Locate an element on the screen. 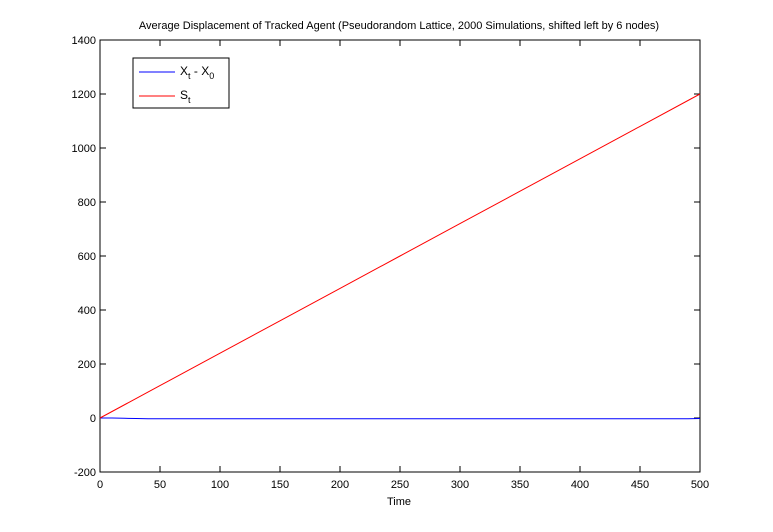 The image size is (773, 532). y-tick-label: 1000 is located at coordinates (84, 149).